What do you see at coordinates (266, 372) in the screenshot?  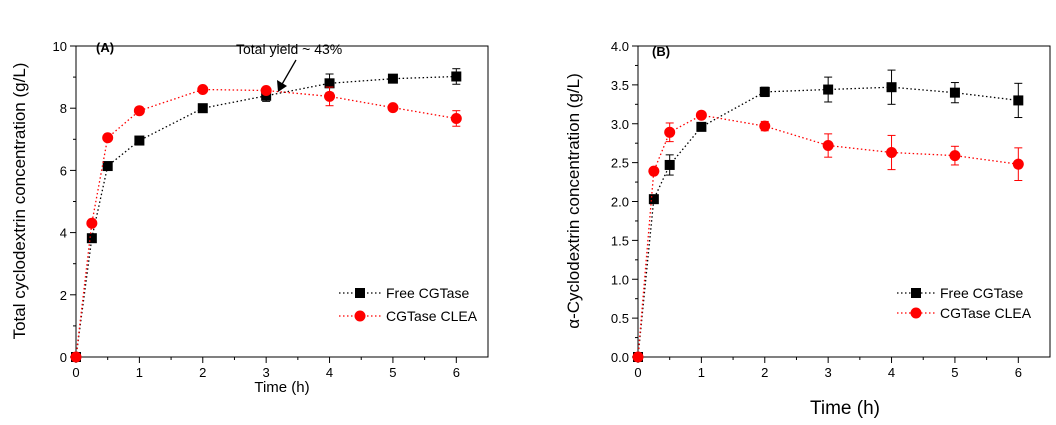 I see `x-tick-label-a: 3` at bounding box center [266, 372].